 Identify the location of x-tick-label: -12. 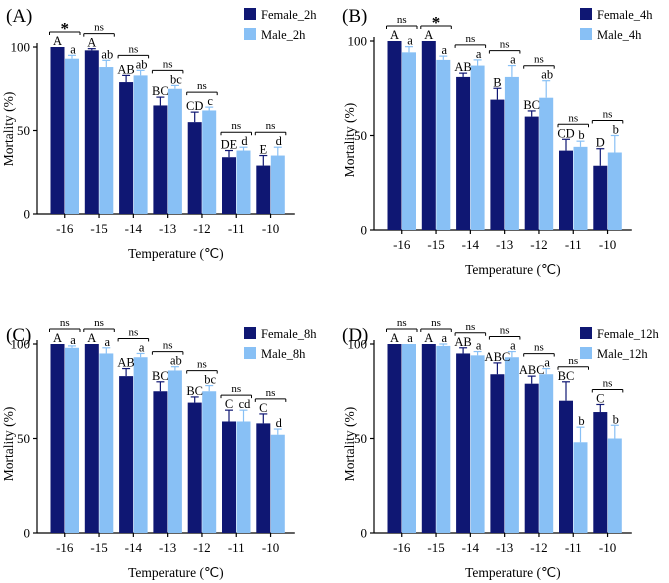
(538, 244).